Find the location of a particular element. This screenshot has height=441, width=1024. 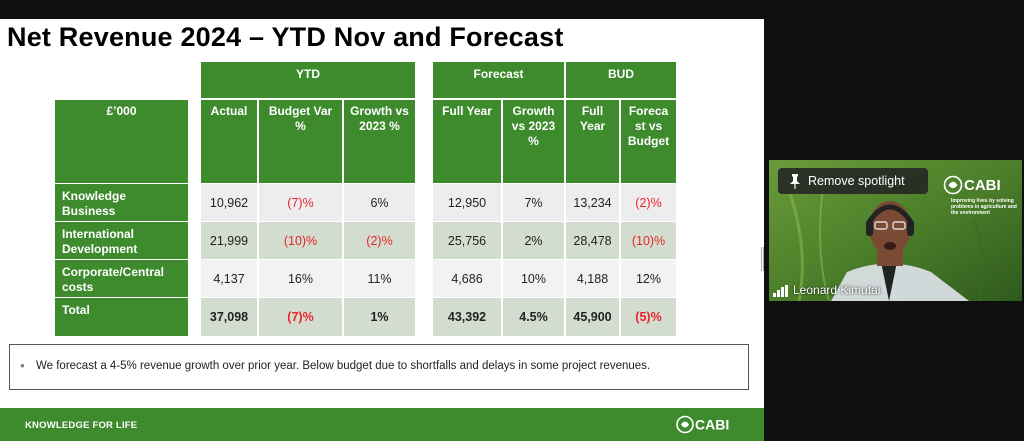

signal-bars-icon is located at coordinates (780, 291).